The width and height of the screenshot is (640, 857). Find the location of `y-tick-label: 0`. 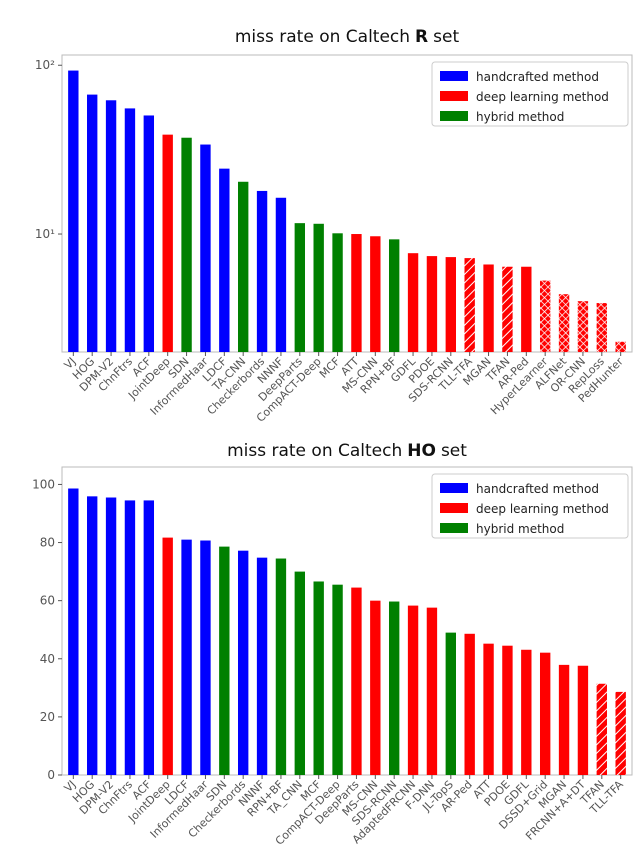

y-tick-label: 0 is located at coordinates (51, 775).